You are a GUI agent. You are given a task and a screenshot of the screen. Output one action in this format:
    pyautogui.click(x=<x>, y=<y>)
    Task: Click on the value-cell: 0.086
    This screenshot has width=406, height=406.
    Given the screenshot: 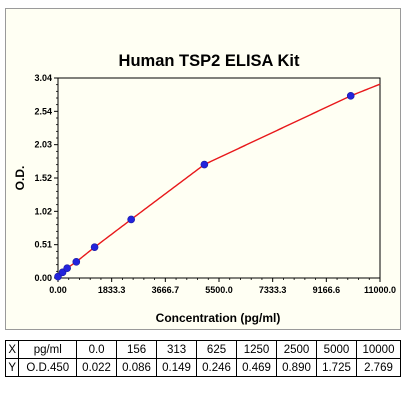 What is the action you would take?
    pyautogui.click(x=137, y=367)
    